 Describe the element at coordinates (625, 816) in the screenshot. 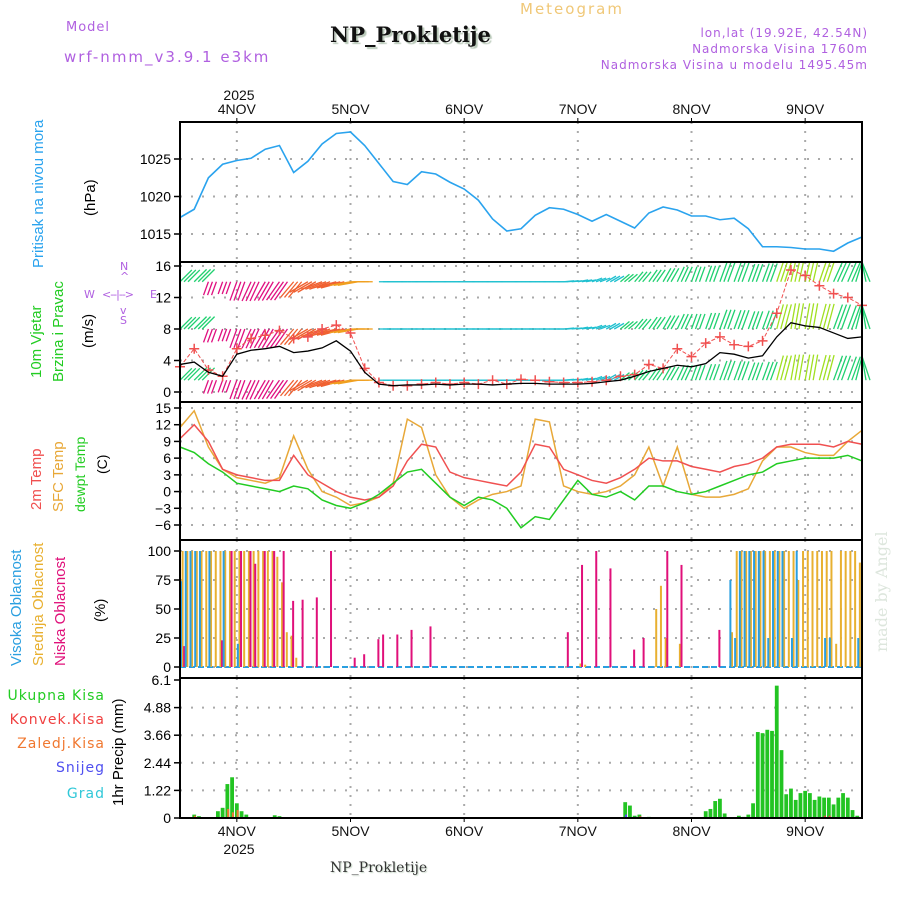

I see `snow-bar` at that location.